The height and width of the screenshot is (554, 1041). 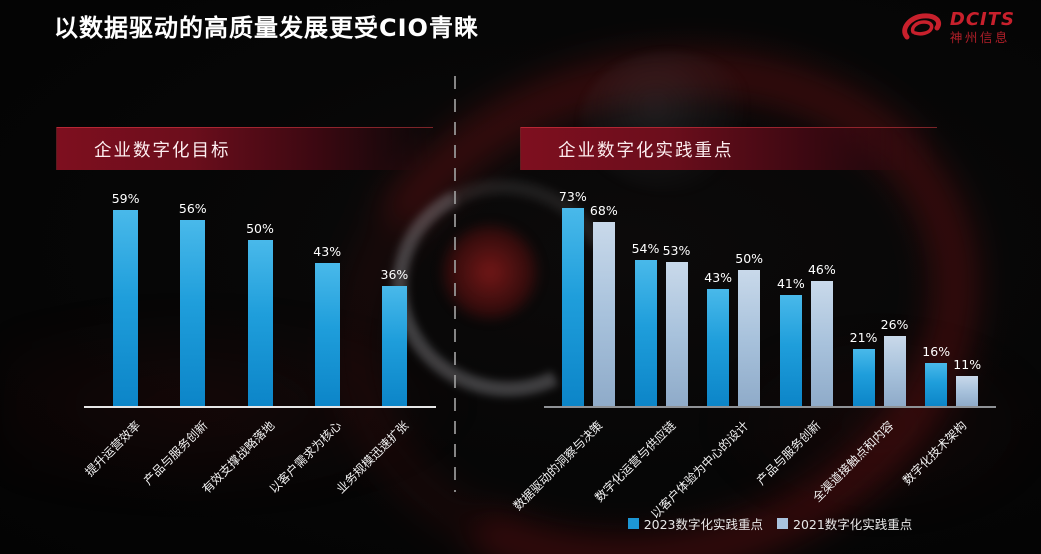 I want to click on bar-value-label: 56%, so click(x=192, y=208).